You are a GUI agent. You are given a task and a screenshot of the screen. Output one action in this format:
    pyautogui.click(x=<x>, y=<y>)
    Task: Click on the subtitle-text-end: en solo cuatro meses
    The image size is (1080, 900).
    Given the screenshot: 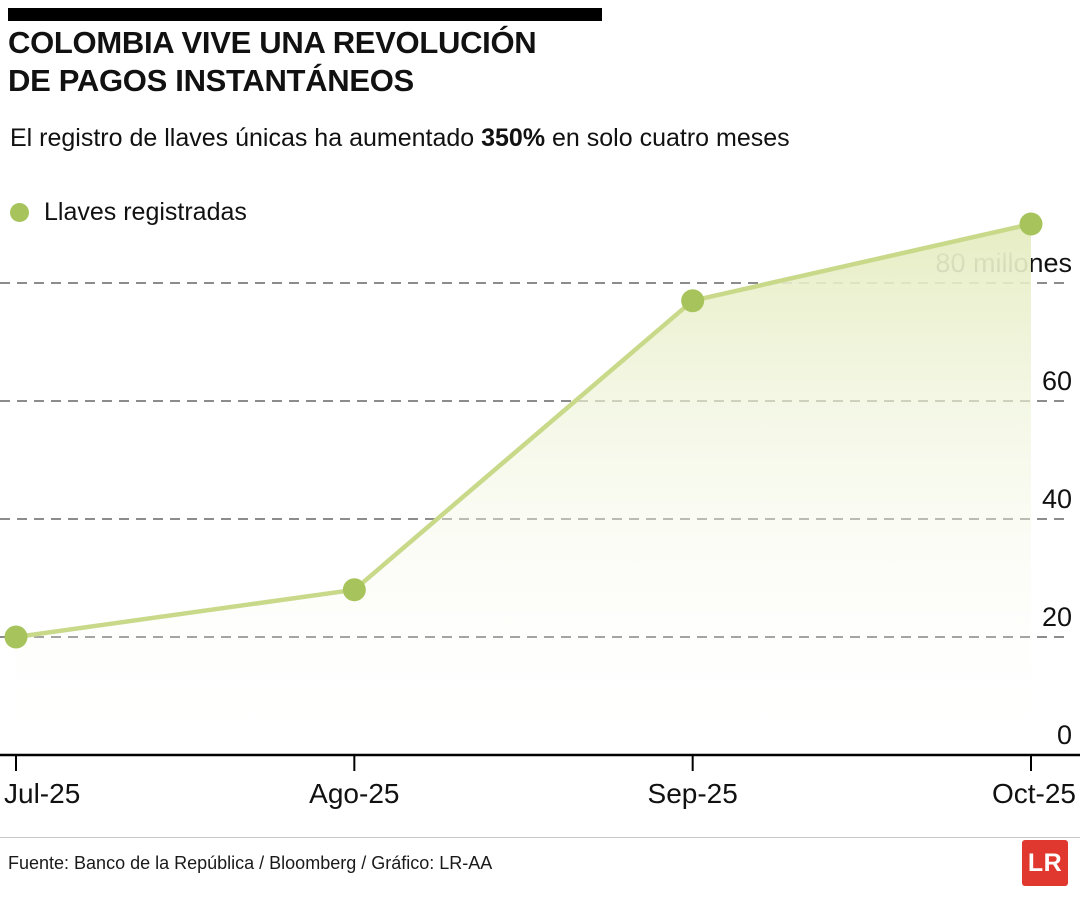 What is the action you would take?
    pyautogui.click(x=667, y=138)
    